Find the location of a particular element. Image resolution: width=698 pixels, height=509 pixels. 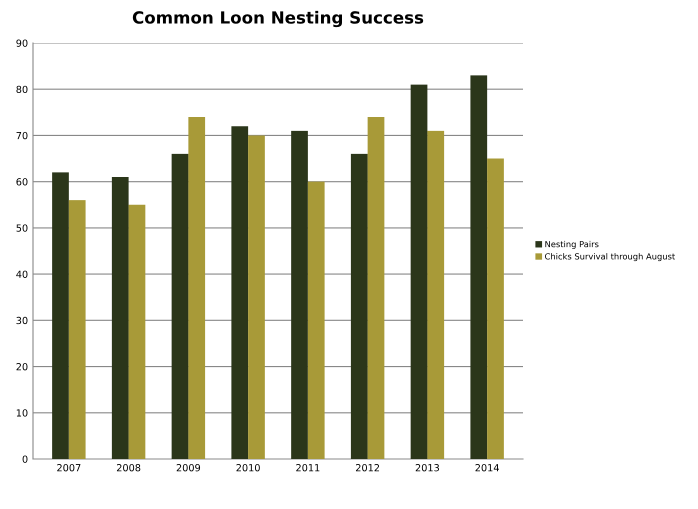

y-tick-label: 30 is located at coordinates (22, 320).